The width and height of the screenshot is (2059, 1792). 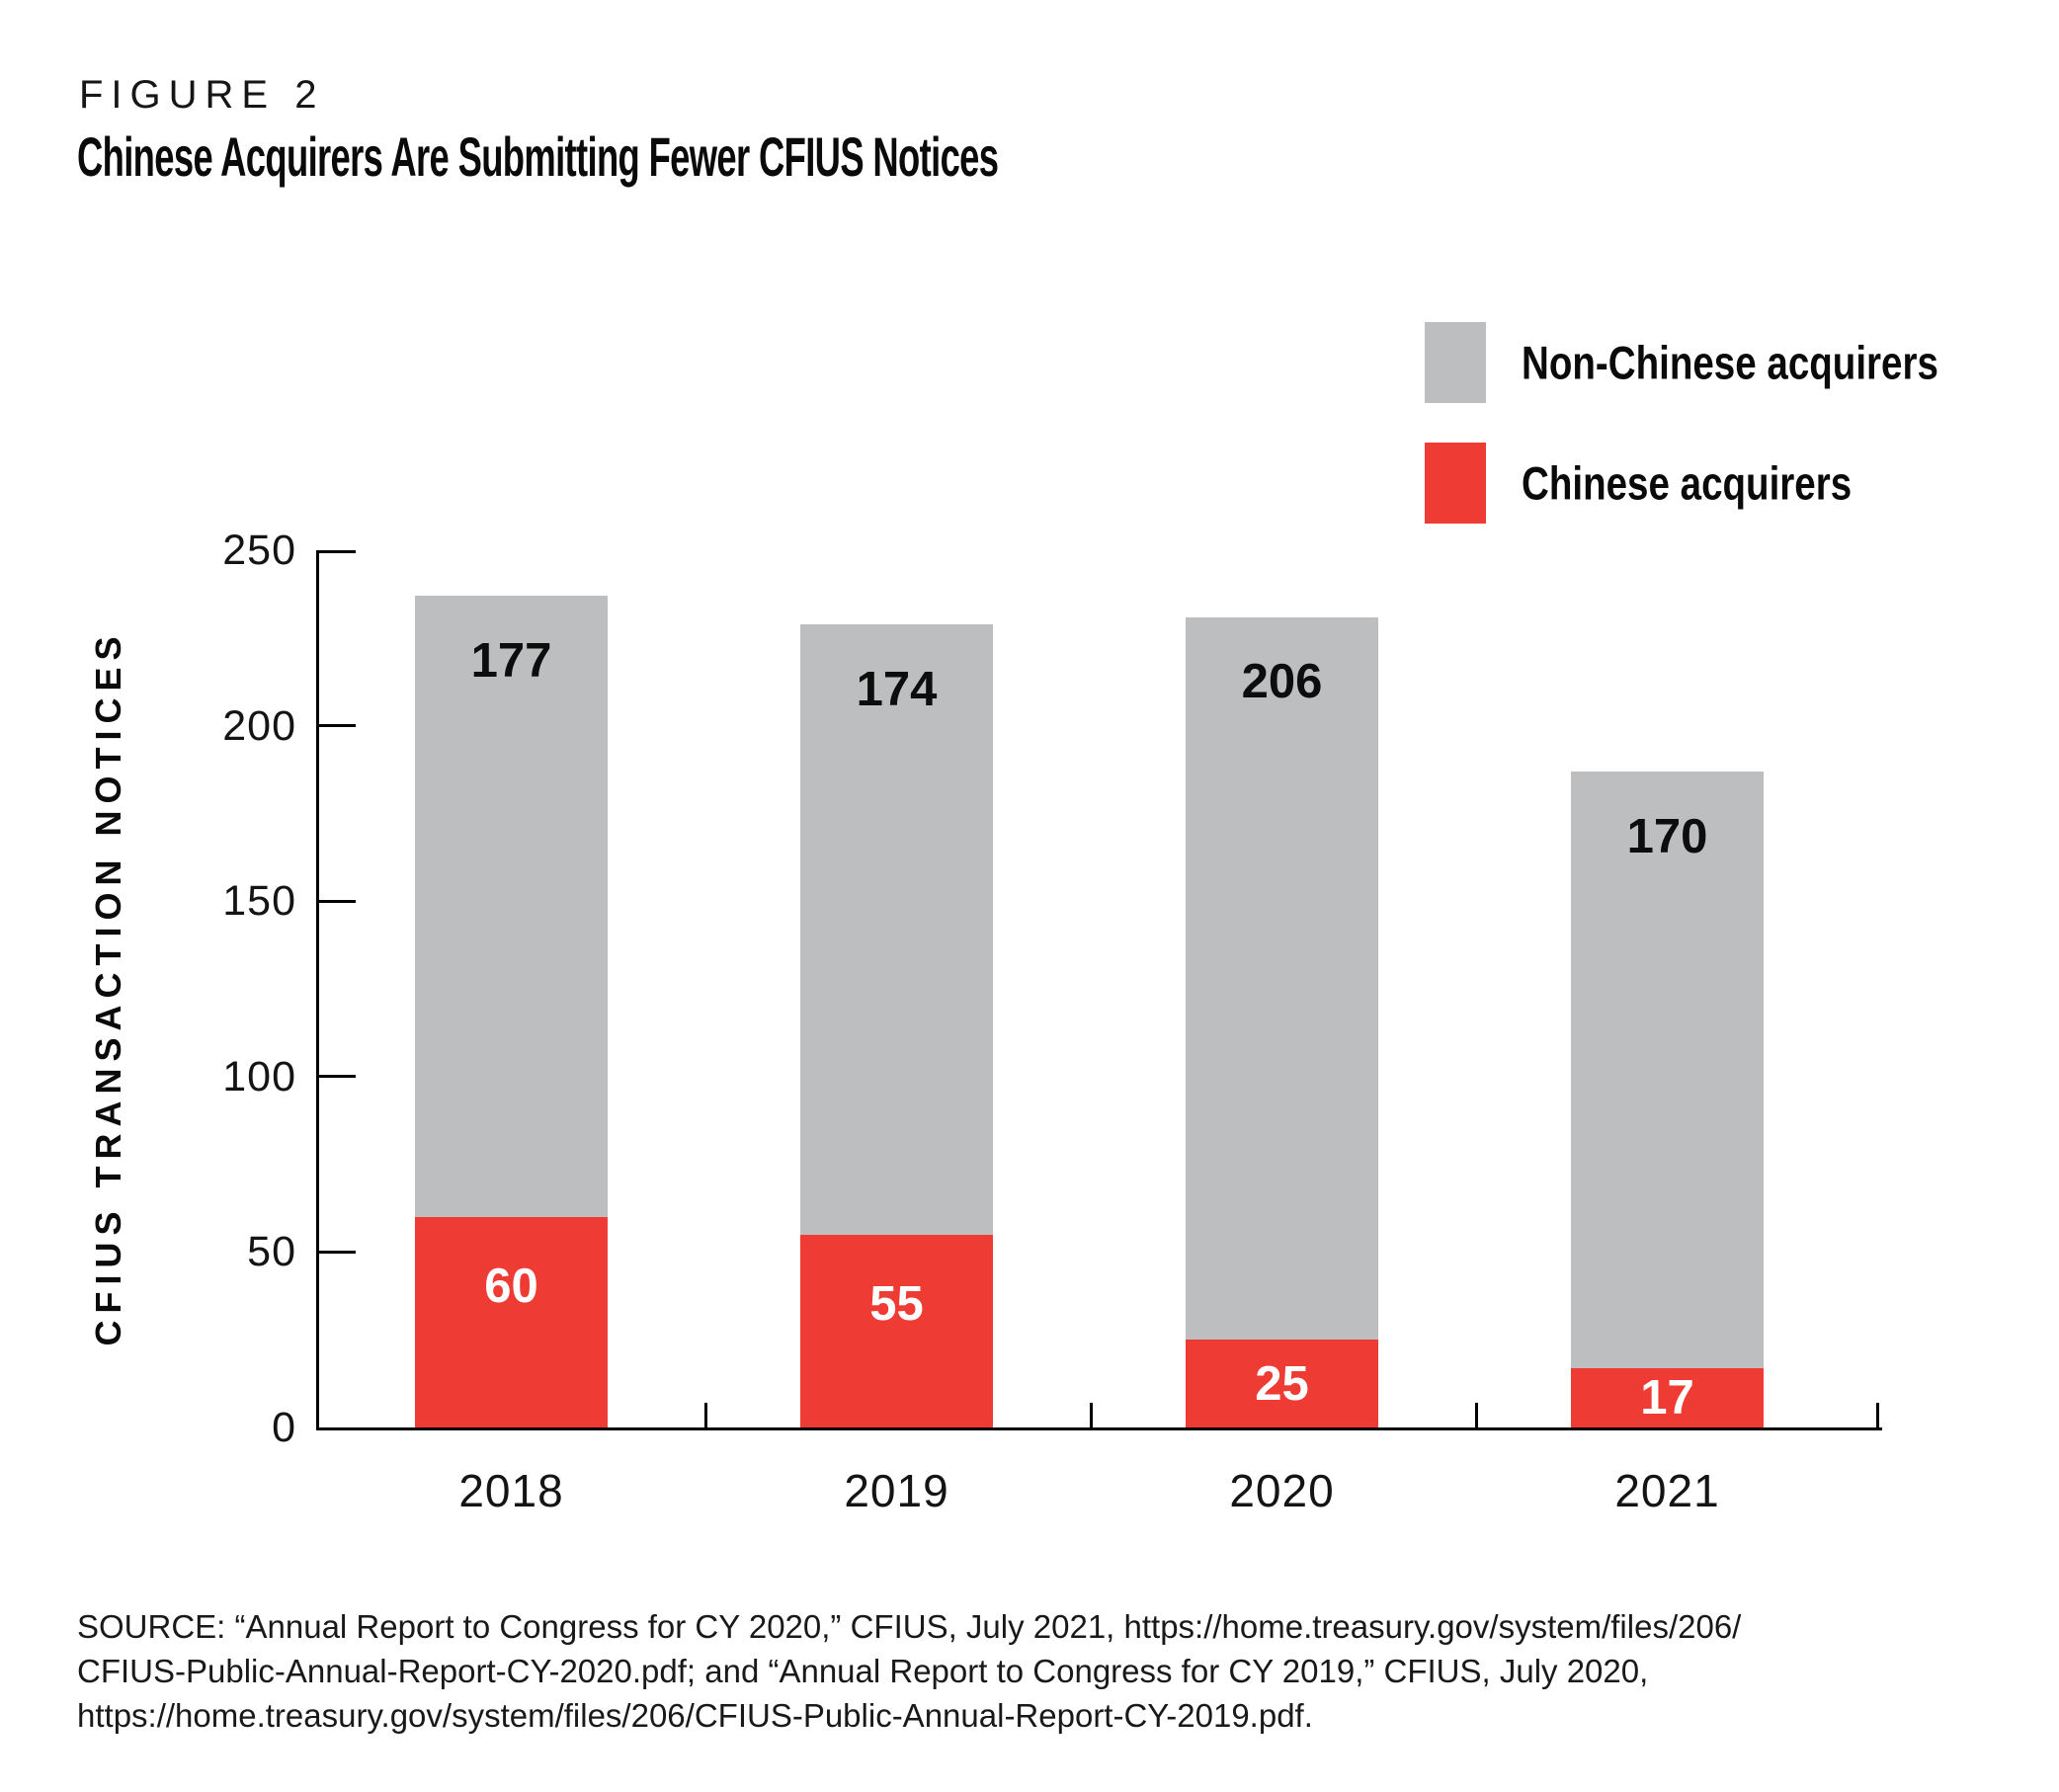 What do you see at coordinates (1730, 362) in the screenshot?
I see `legend-label-non-chinese: Non-Chinese acquirers` at bounding box center [1730, 362].